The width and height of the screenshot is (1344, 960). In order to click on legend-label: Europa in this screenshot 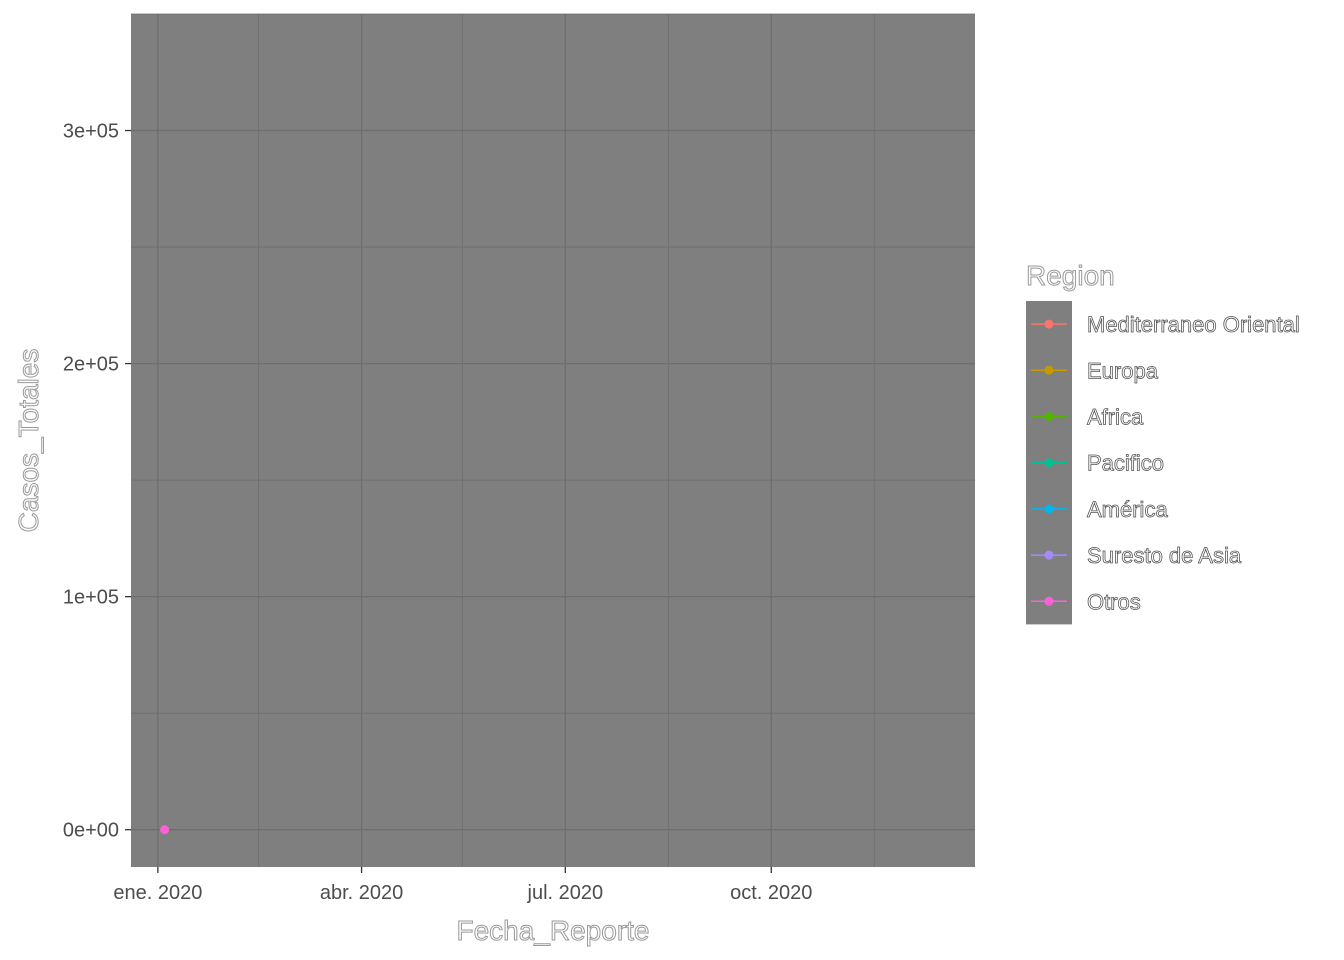, I will do `click(1123, 370)`.